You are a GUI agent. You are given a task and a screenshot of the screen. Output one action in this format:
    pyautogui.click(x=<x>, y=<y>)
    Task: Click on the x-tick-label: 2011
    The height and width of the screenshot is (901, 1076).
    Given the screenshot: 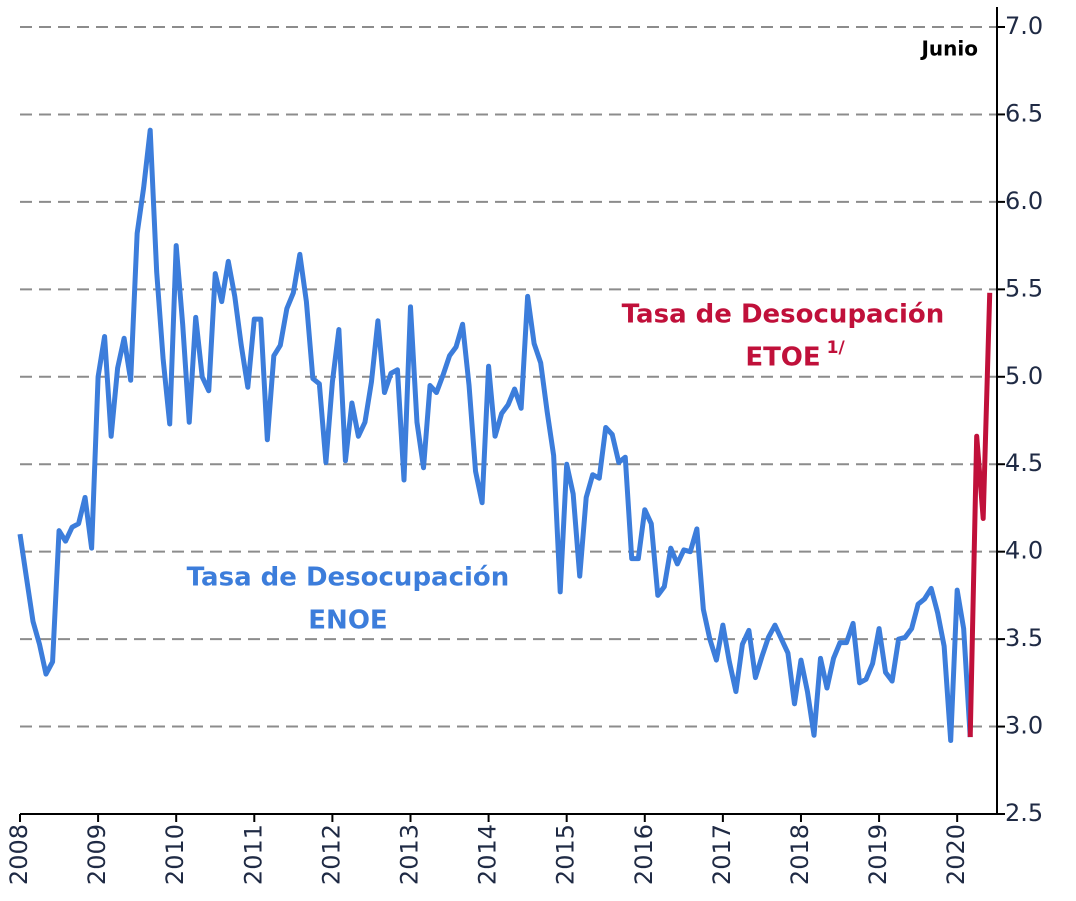 What is the action you would take?
    pyautogui.click(x=253, y=854)
    